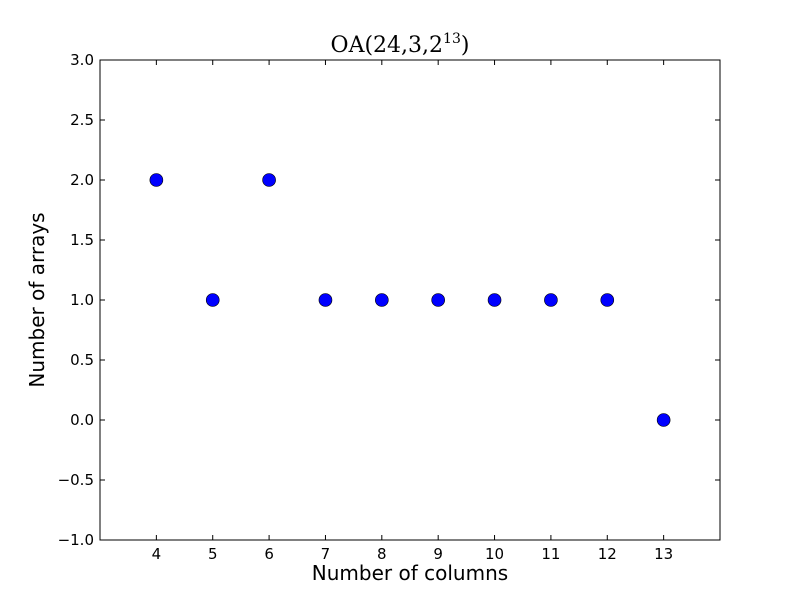 The width and height of the screenshot is (800, 600). What do you see at coordinates (465, 45) in the screenshot?
I see `chart-title-close: )` at bounding box center [465, 45].